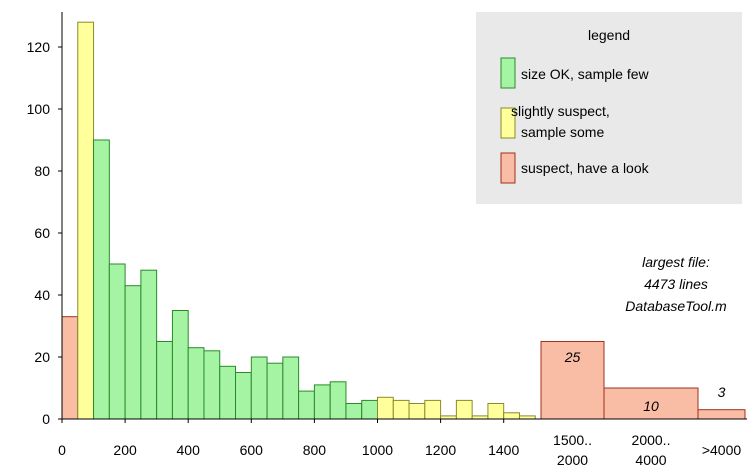 The width and height of the screenshot is (753, 469). What do you see at coordinates (508, 73) in the screenshot?
I see `legend-swatch-ok` at bounding box center [508, 73].